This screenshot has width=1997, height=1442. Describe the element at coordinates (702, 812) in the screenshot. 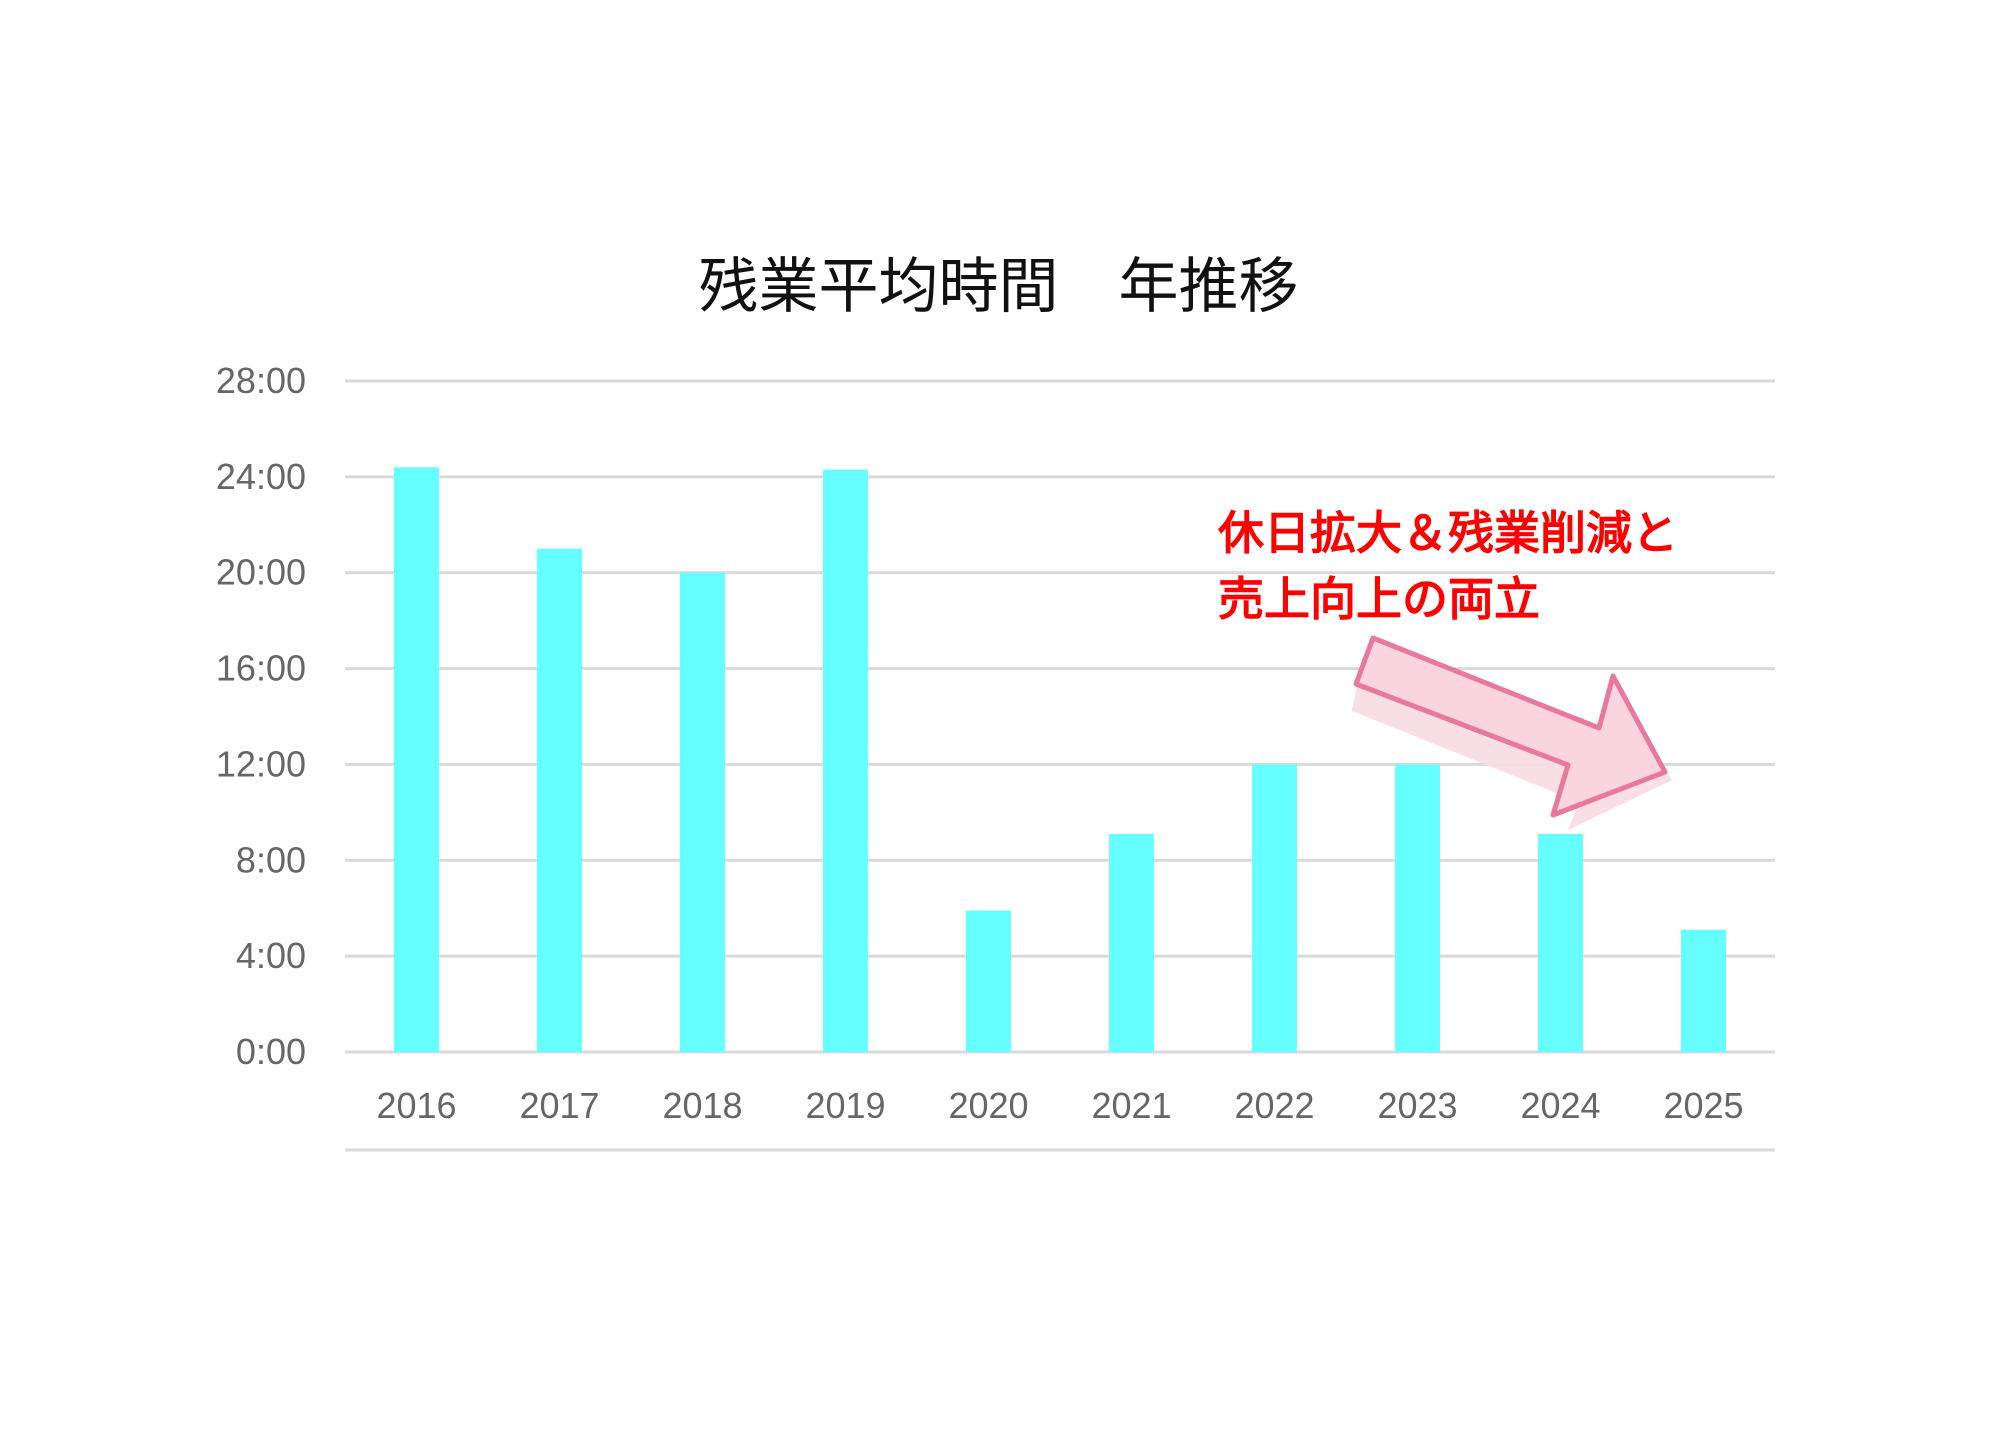

I see `bar-2018` at that location.